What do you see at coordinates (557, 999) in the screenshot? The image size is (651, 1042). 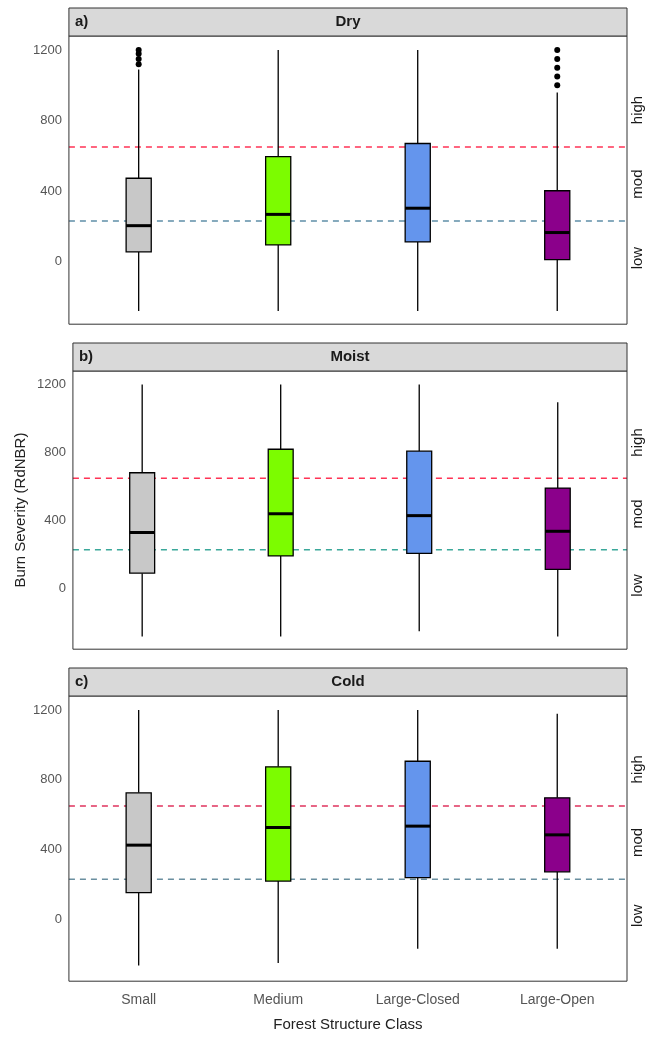 I see `x-tick-label: Large-Open` at bounding box center [557, 999].